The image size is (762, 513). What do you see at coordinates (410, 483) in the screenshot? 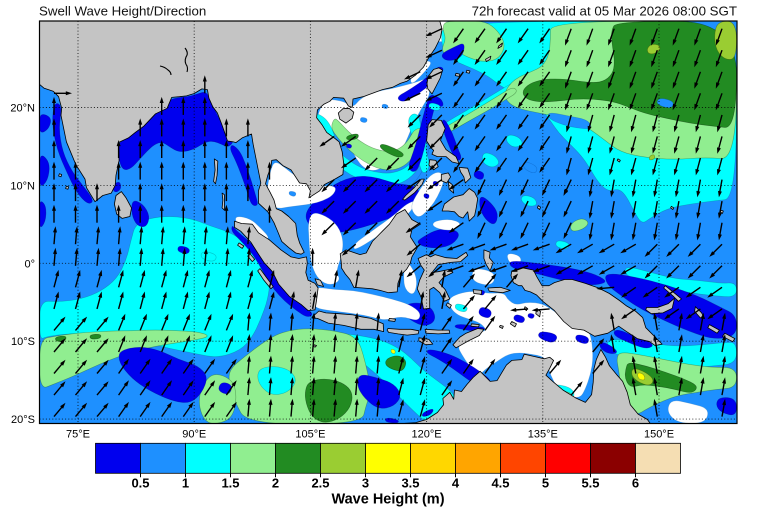
I see `svg-text: 3.5` at bounding box center [410, 483].